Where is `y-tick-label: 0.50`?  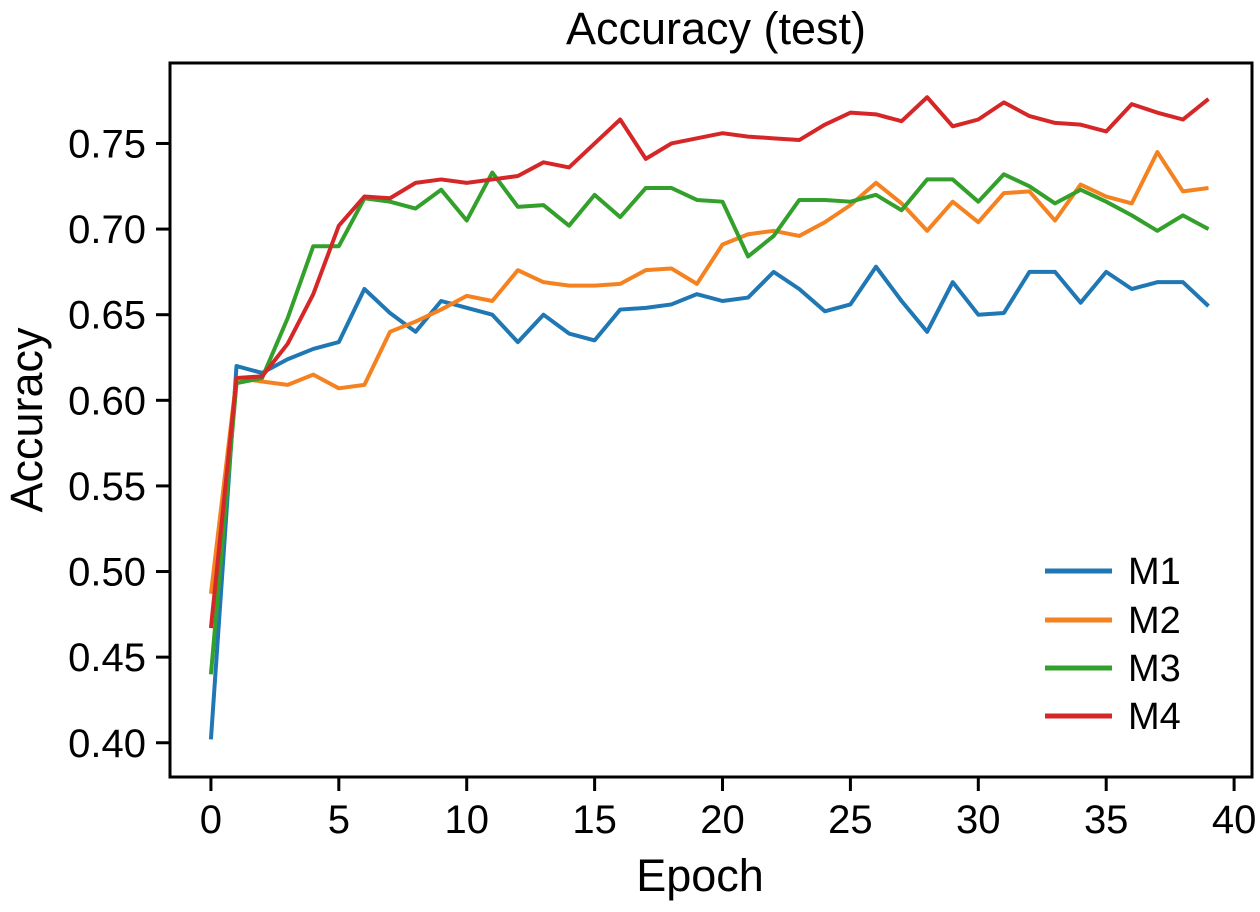
y-tick-label: 0.50 is located at coordinates (107, 573).